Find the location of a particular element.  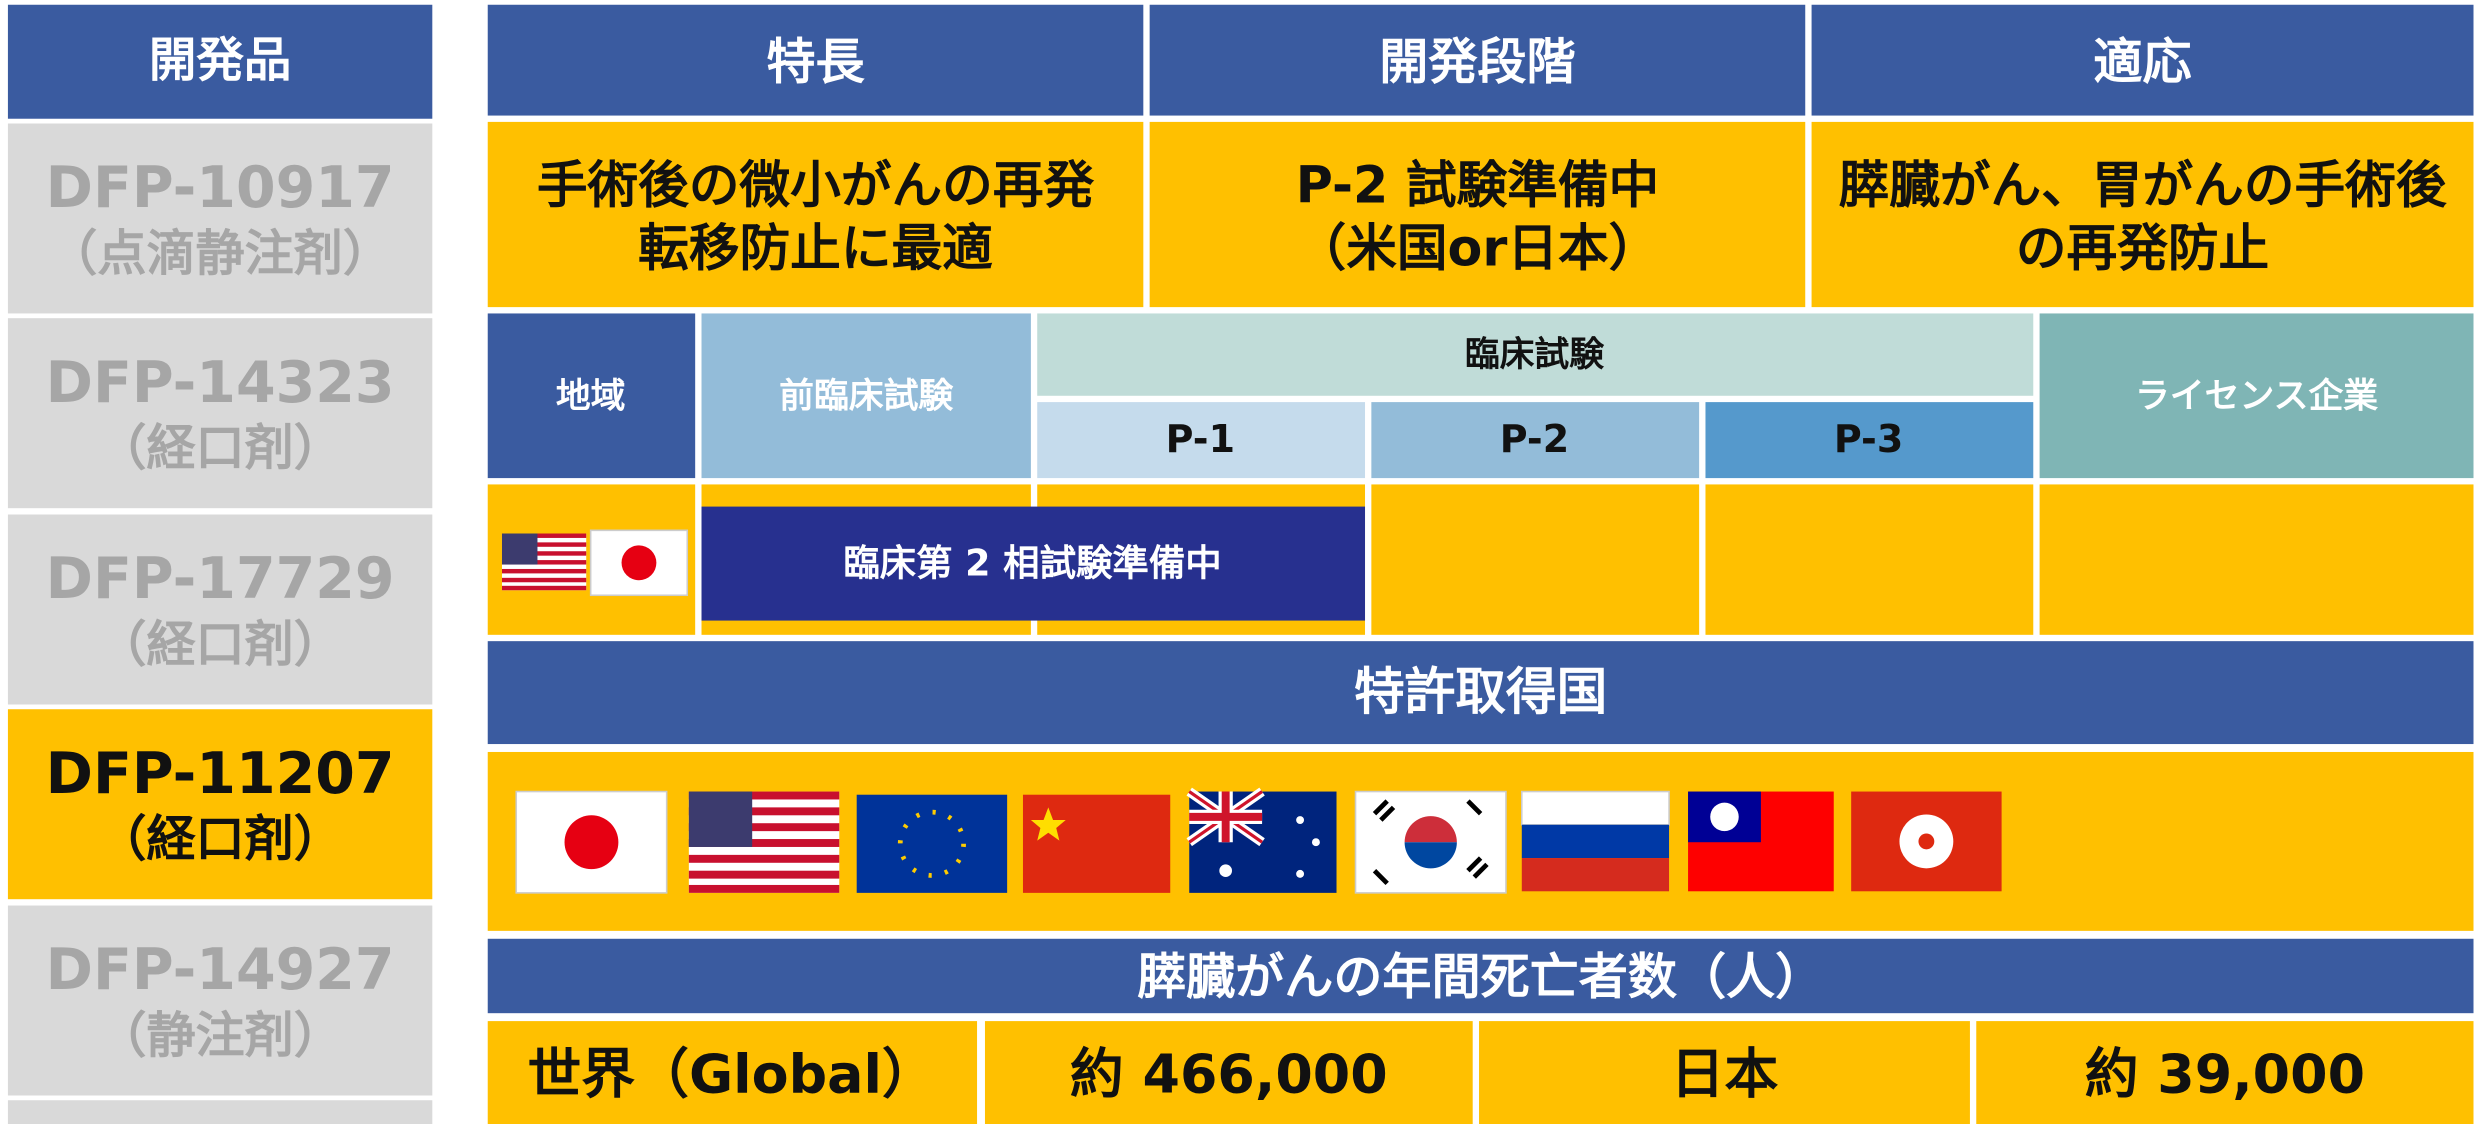

patents-bg is located at coordinates (1480, 693).